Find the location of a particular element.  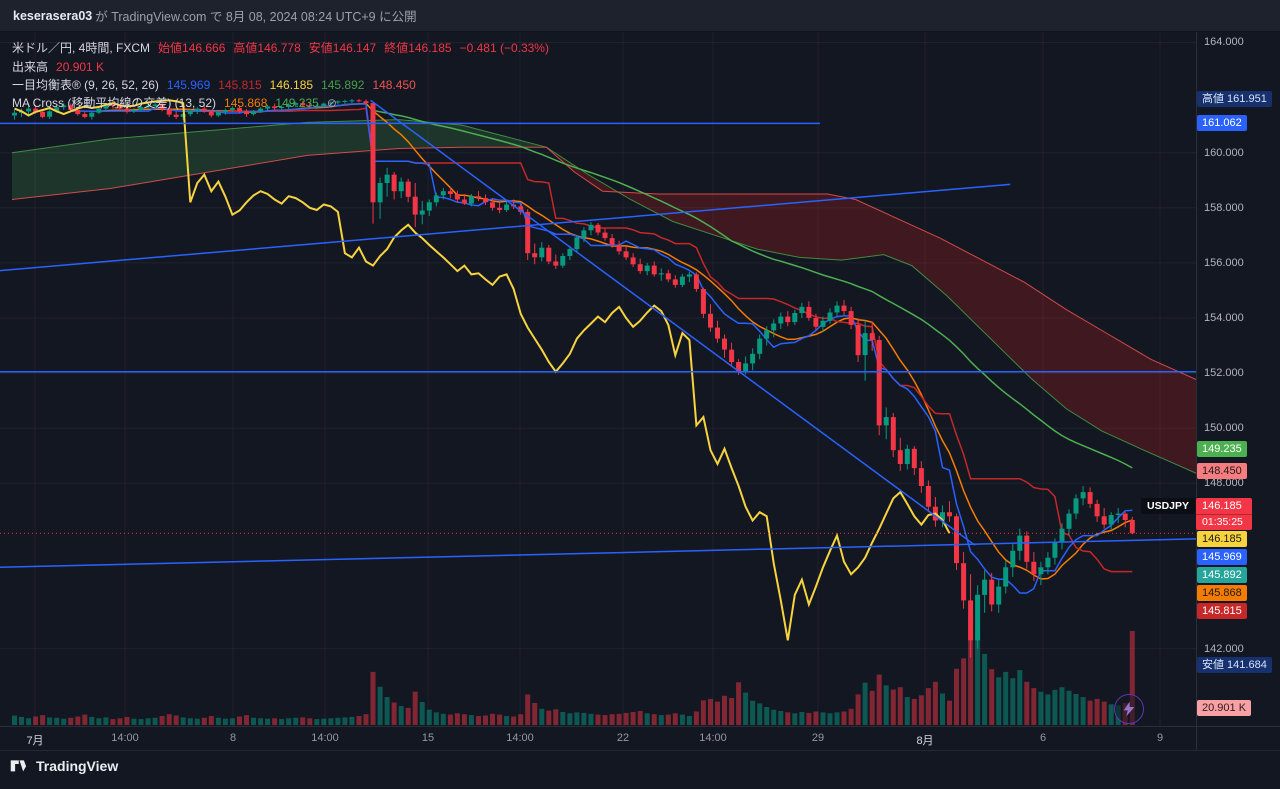

publisher-username: keserasera03 is located at coordinates (53, 15).